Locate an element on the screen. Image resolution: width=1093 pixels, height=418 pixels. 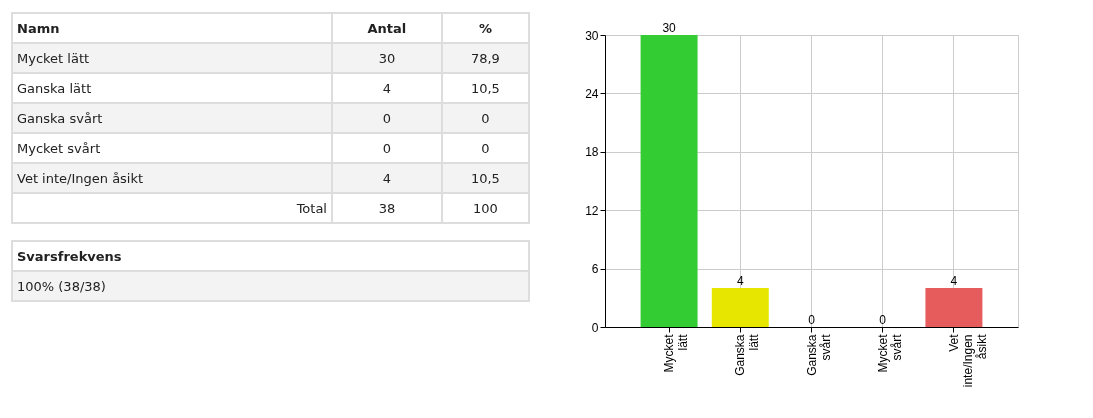
text: Mycket lätt is located at coordinates (172, 58).